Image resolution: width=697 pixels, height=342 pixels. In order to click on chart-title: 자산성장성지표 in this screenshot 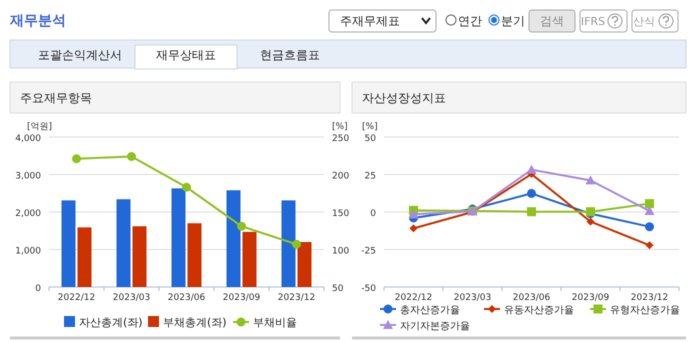, I will do `click(404, 98)`.